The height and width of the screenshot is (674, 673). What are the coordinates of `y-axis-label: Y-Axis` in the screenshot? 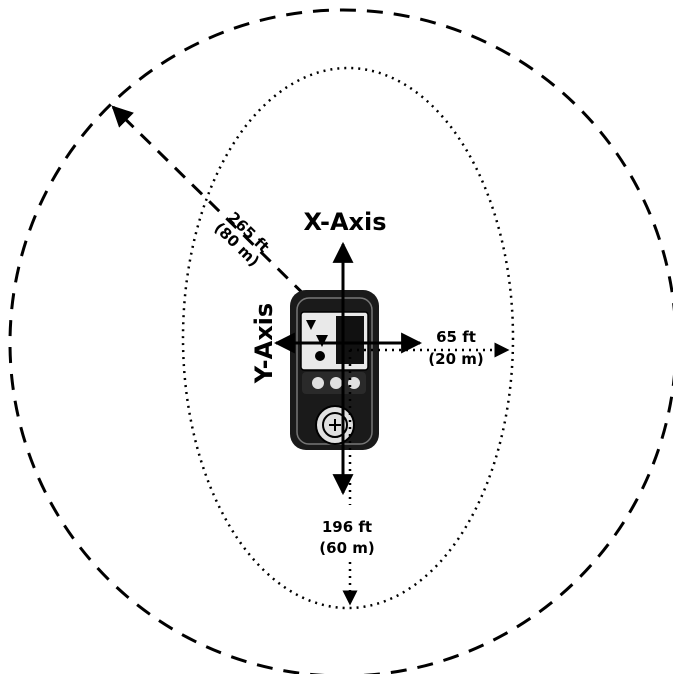 It's located at (264, 343).